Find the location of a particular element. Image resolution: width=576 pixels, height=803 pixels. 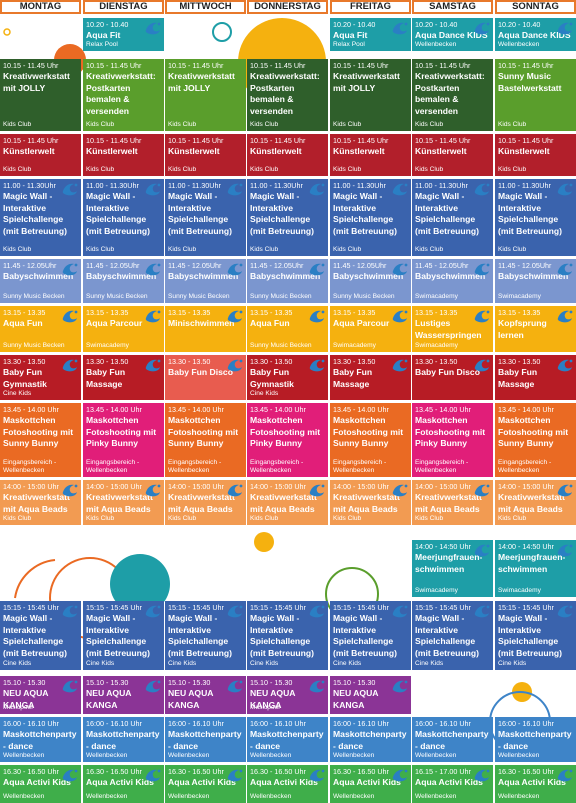

event-time: 10.20 - 10.40 is located at coordinates (107, 24).